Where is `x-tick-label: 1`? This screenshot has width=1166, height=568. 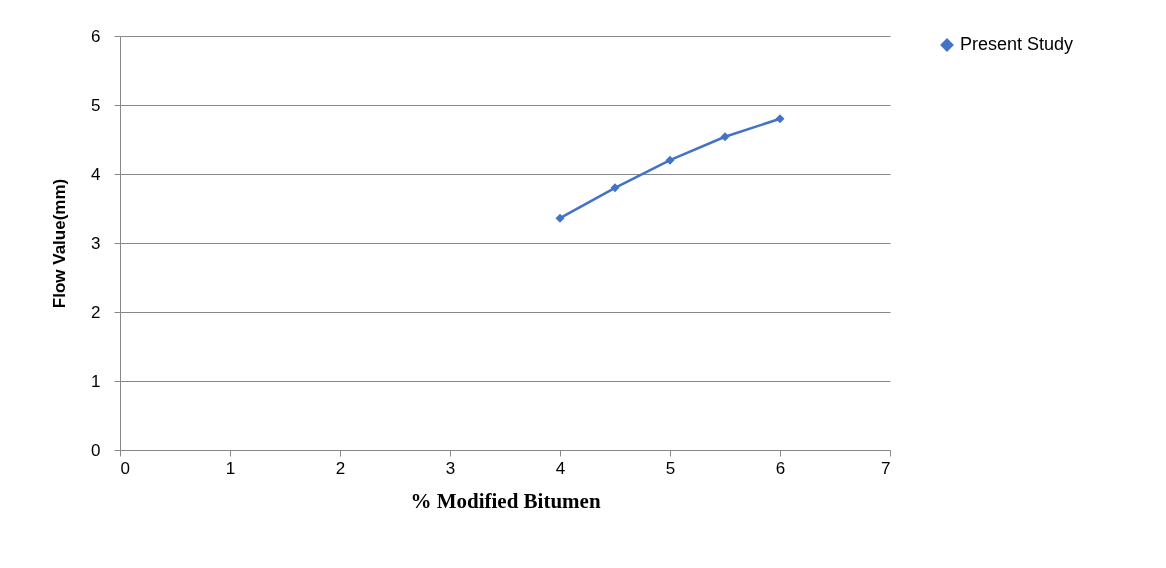 x-tick-label: 1 is located at coordinates (230, 468).